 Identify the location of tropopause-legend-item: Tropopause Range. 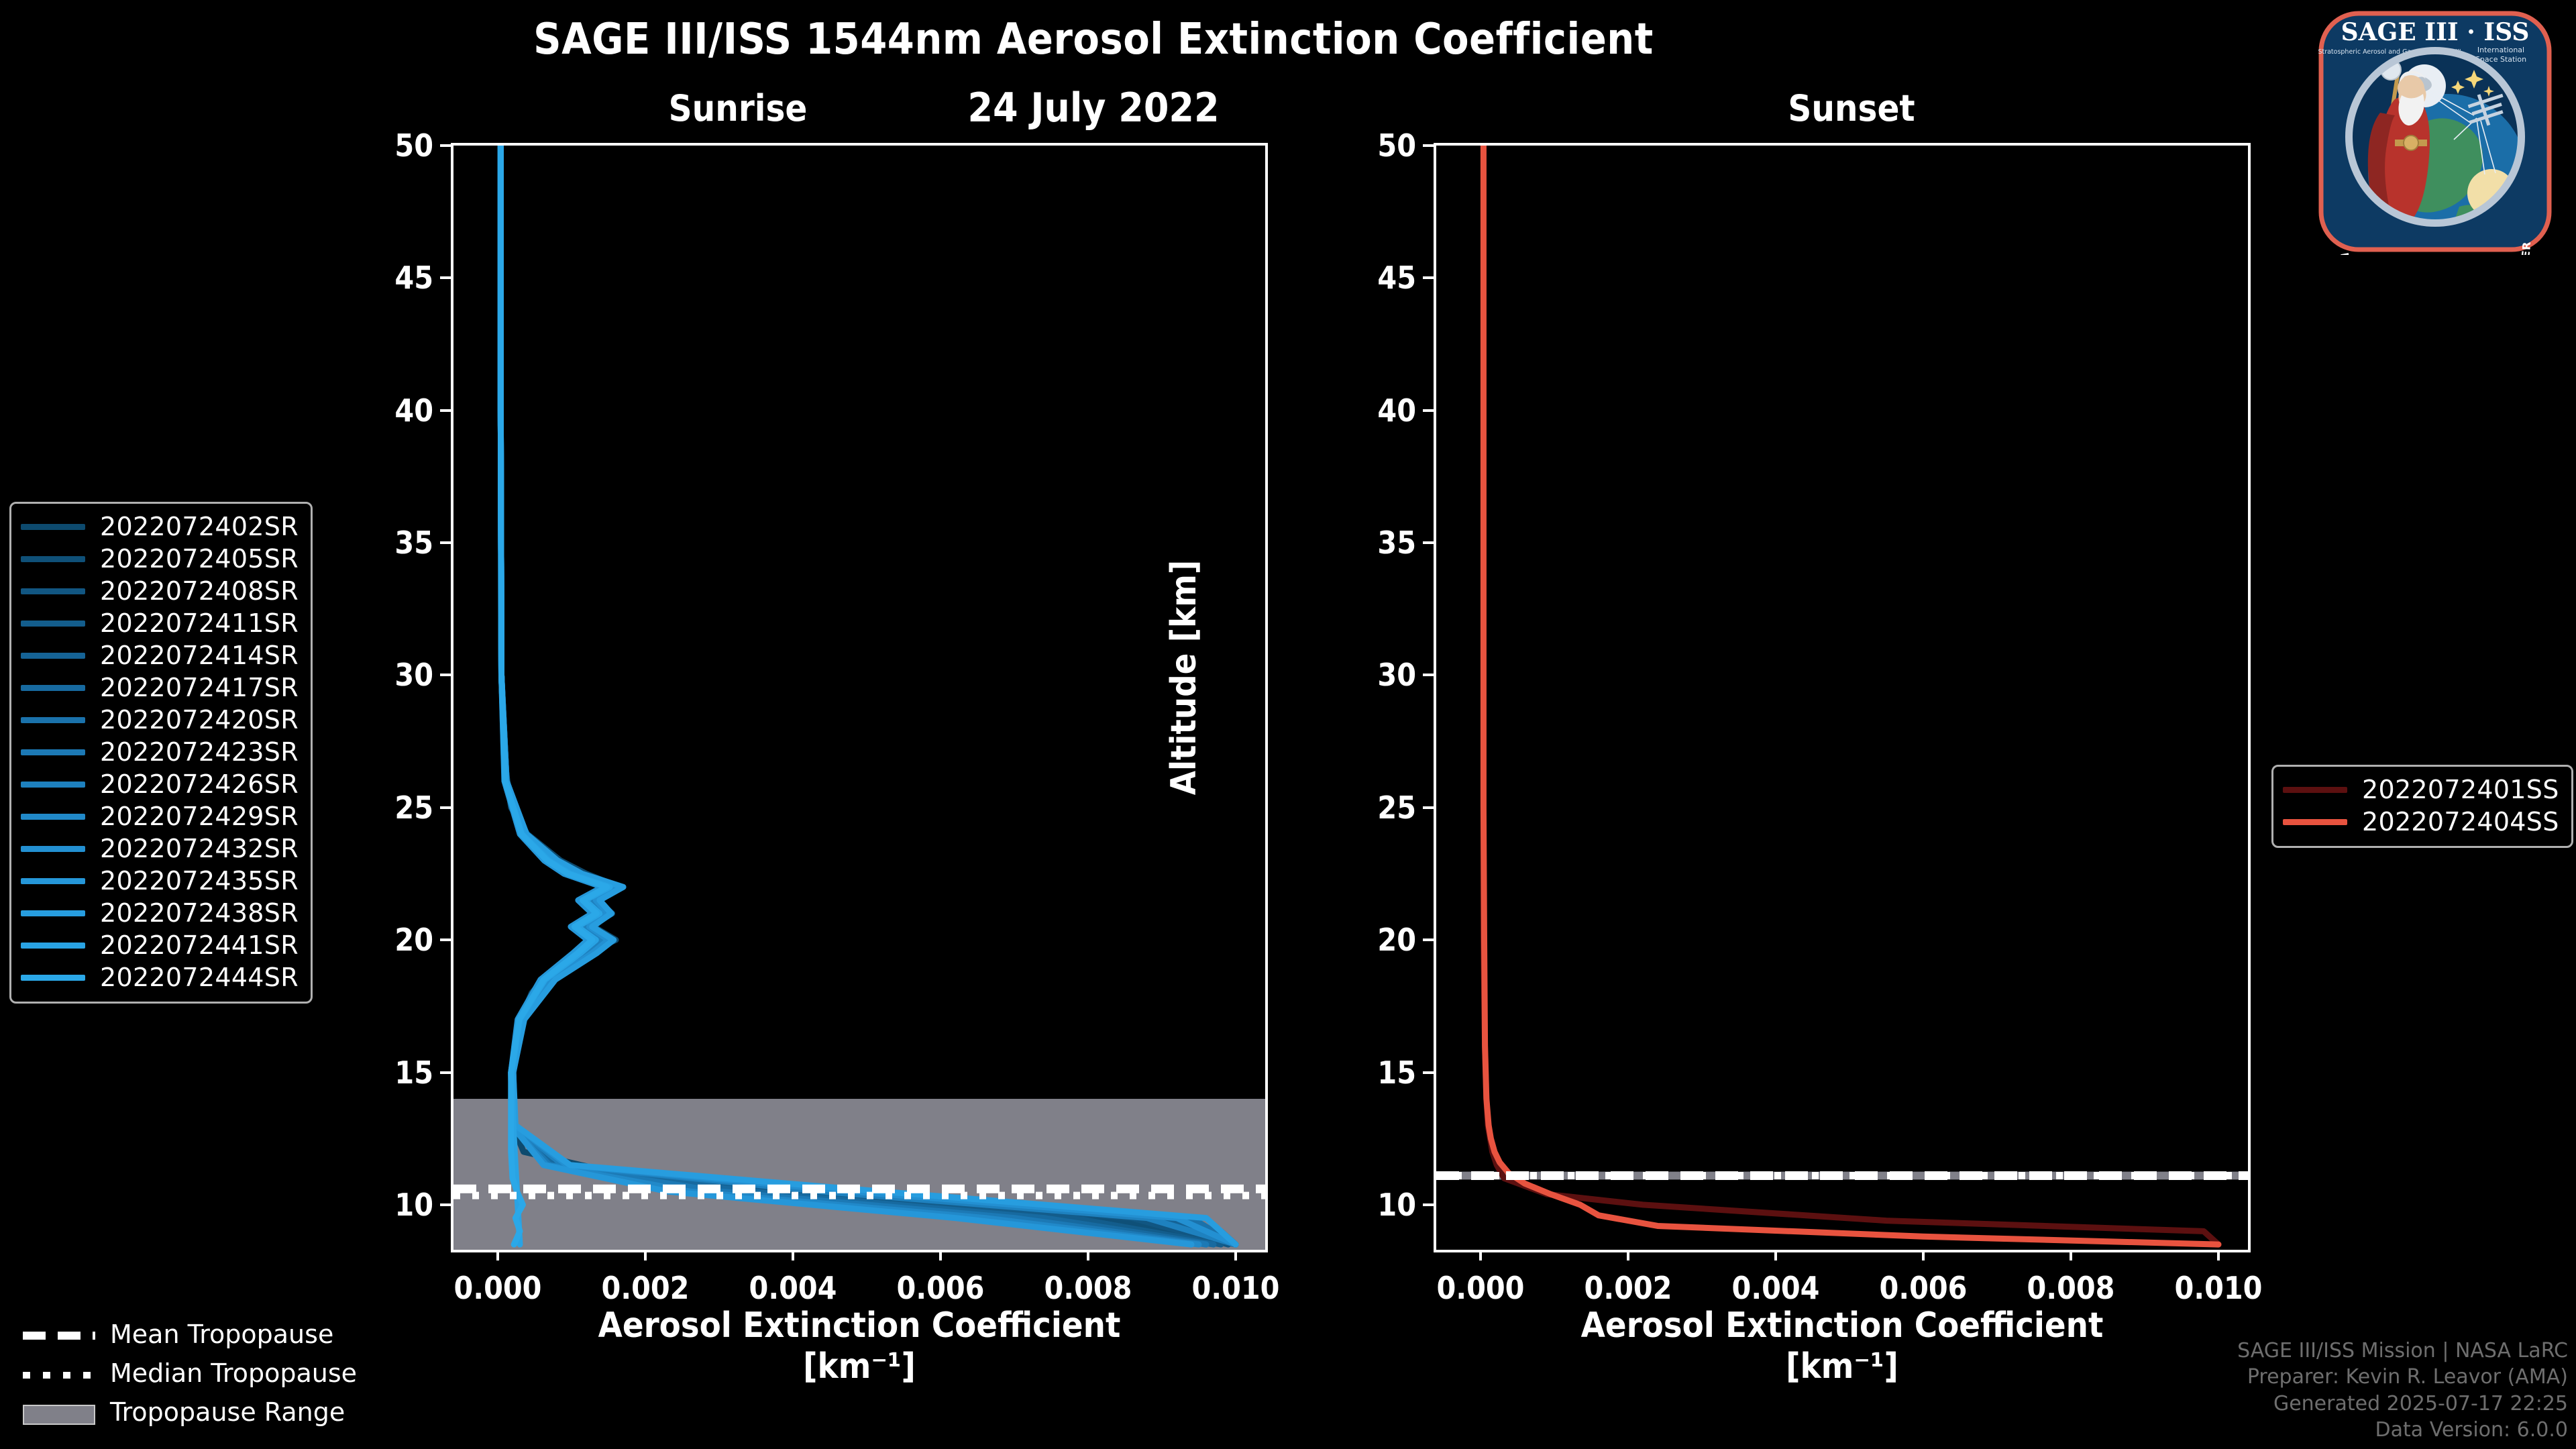
(190, 1412).